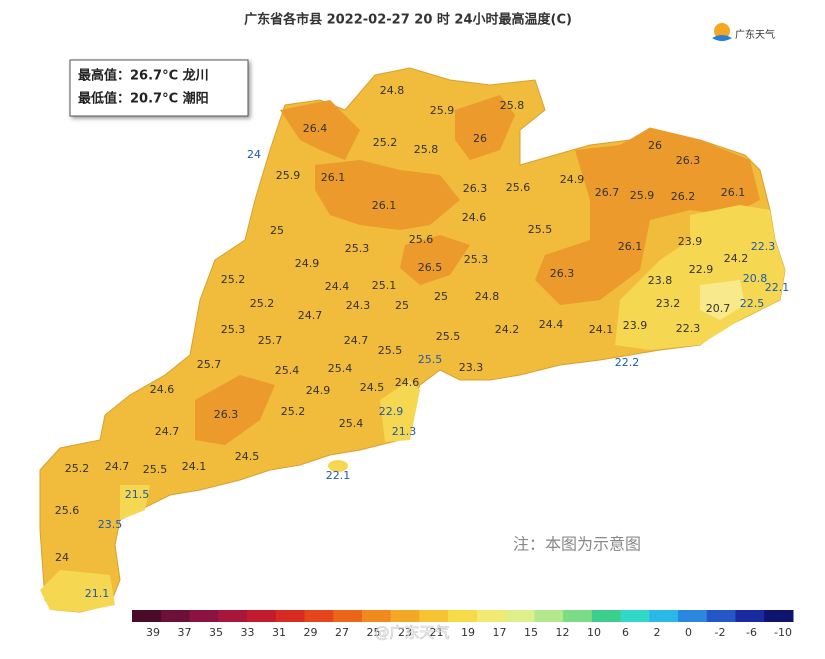 This screenshot has height=659, width=825. I want to click on station-label: 25.3, so click(233, 329).